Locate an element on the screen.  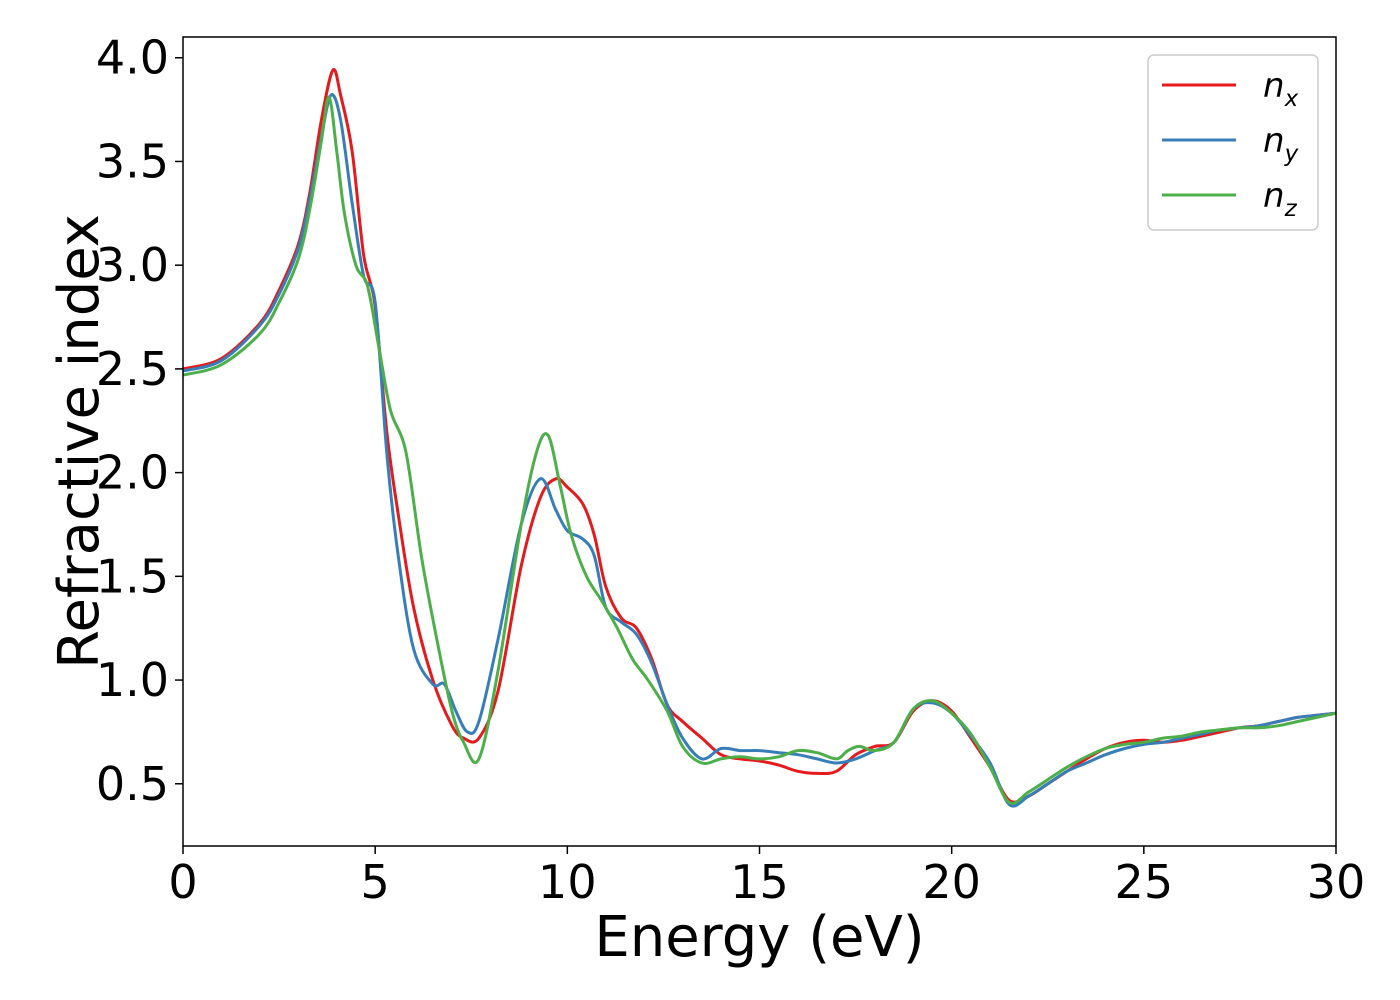
y-tick-label: 4.0 is located at coordinates (132, 58).